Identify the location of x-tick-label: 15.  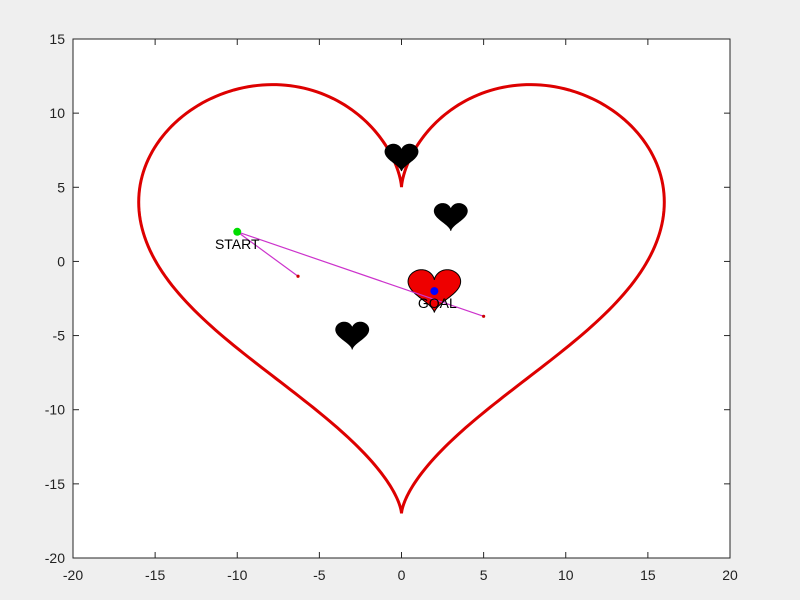
(648, 575).